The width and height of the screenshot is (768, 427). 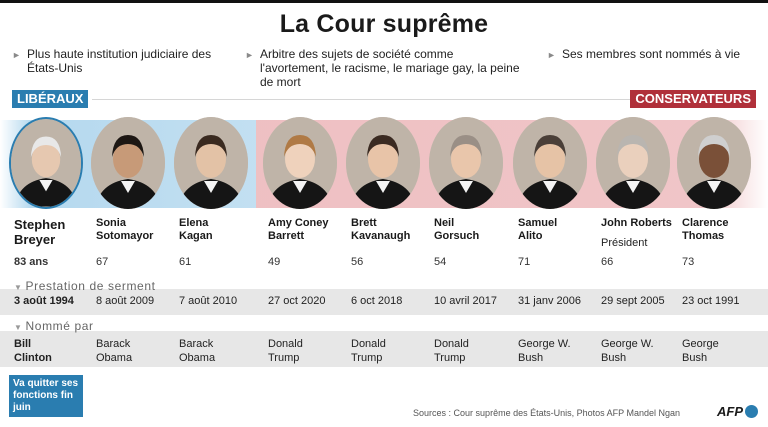 What do you see at coordinates (304, 213) in the screenshot?
I see `justice-column: Amy Coney Barrett 49 27 oct 2020 Donald Trump` at bounding box center [304, 213].